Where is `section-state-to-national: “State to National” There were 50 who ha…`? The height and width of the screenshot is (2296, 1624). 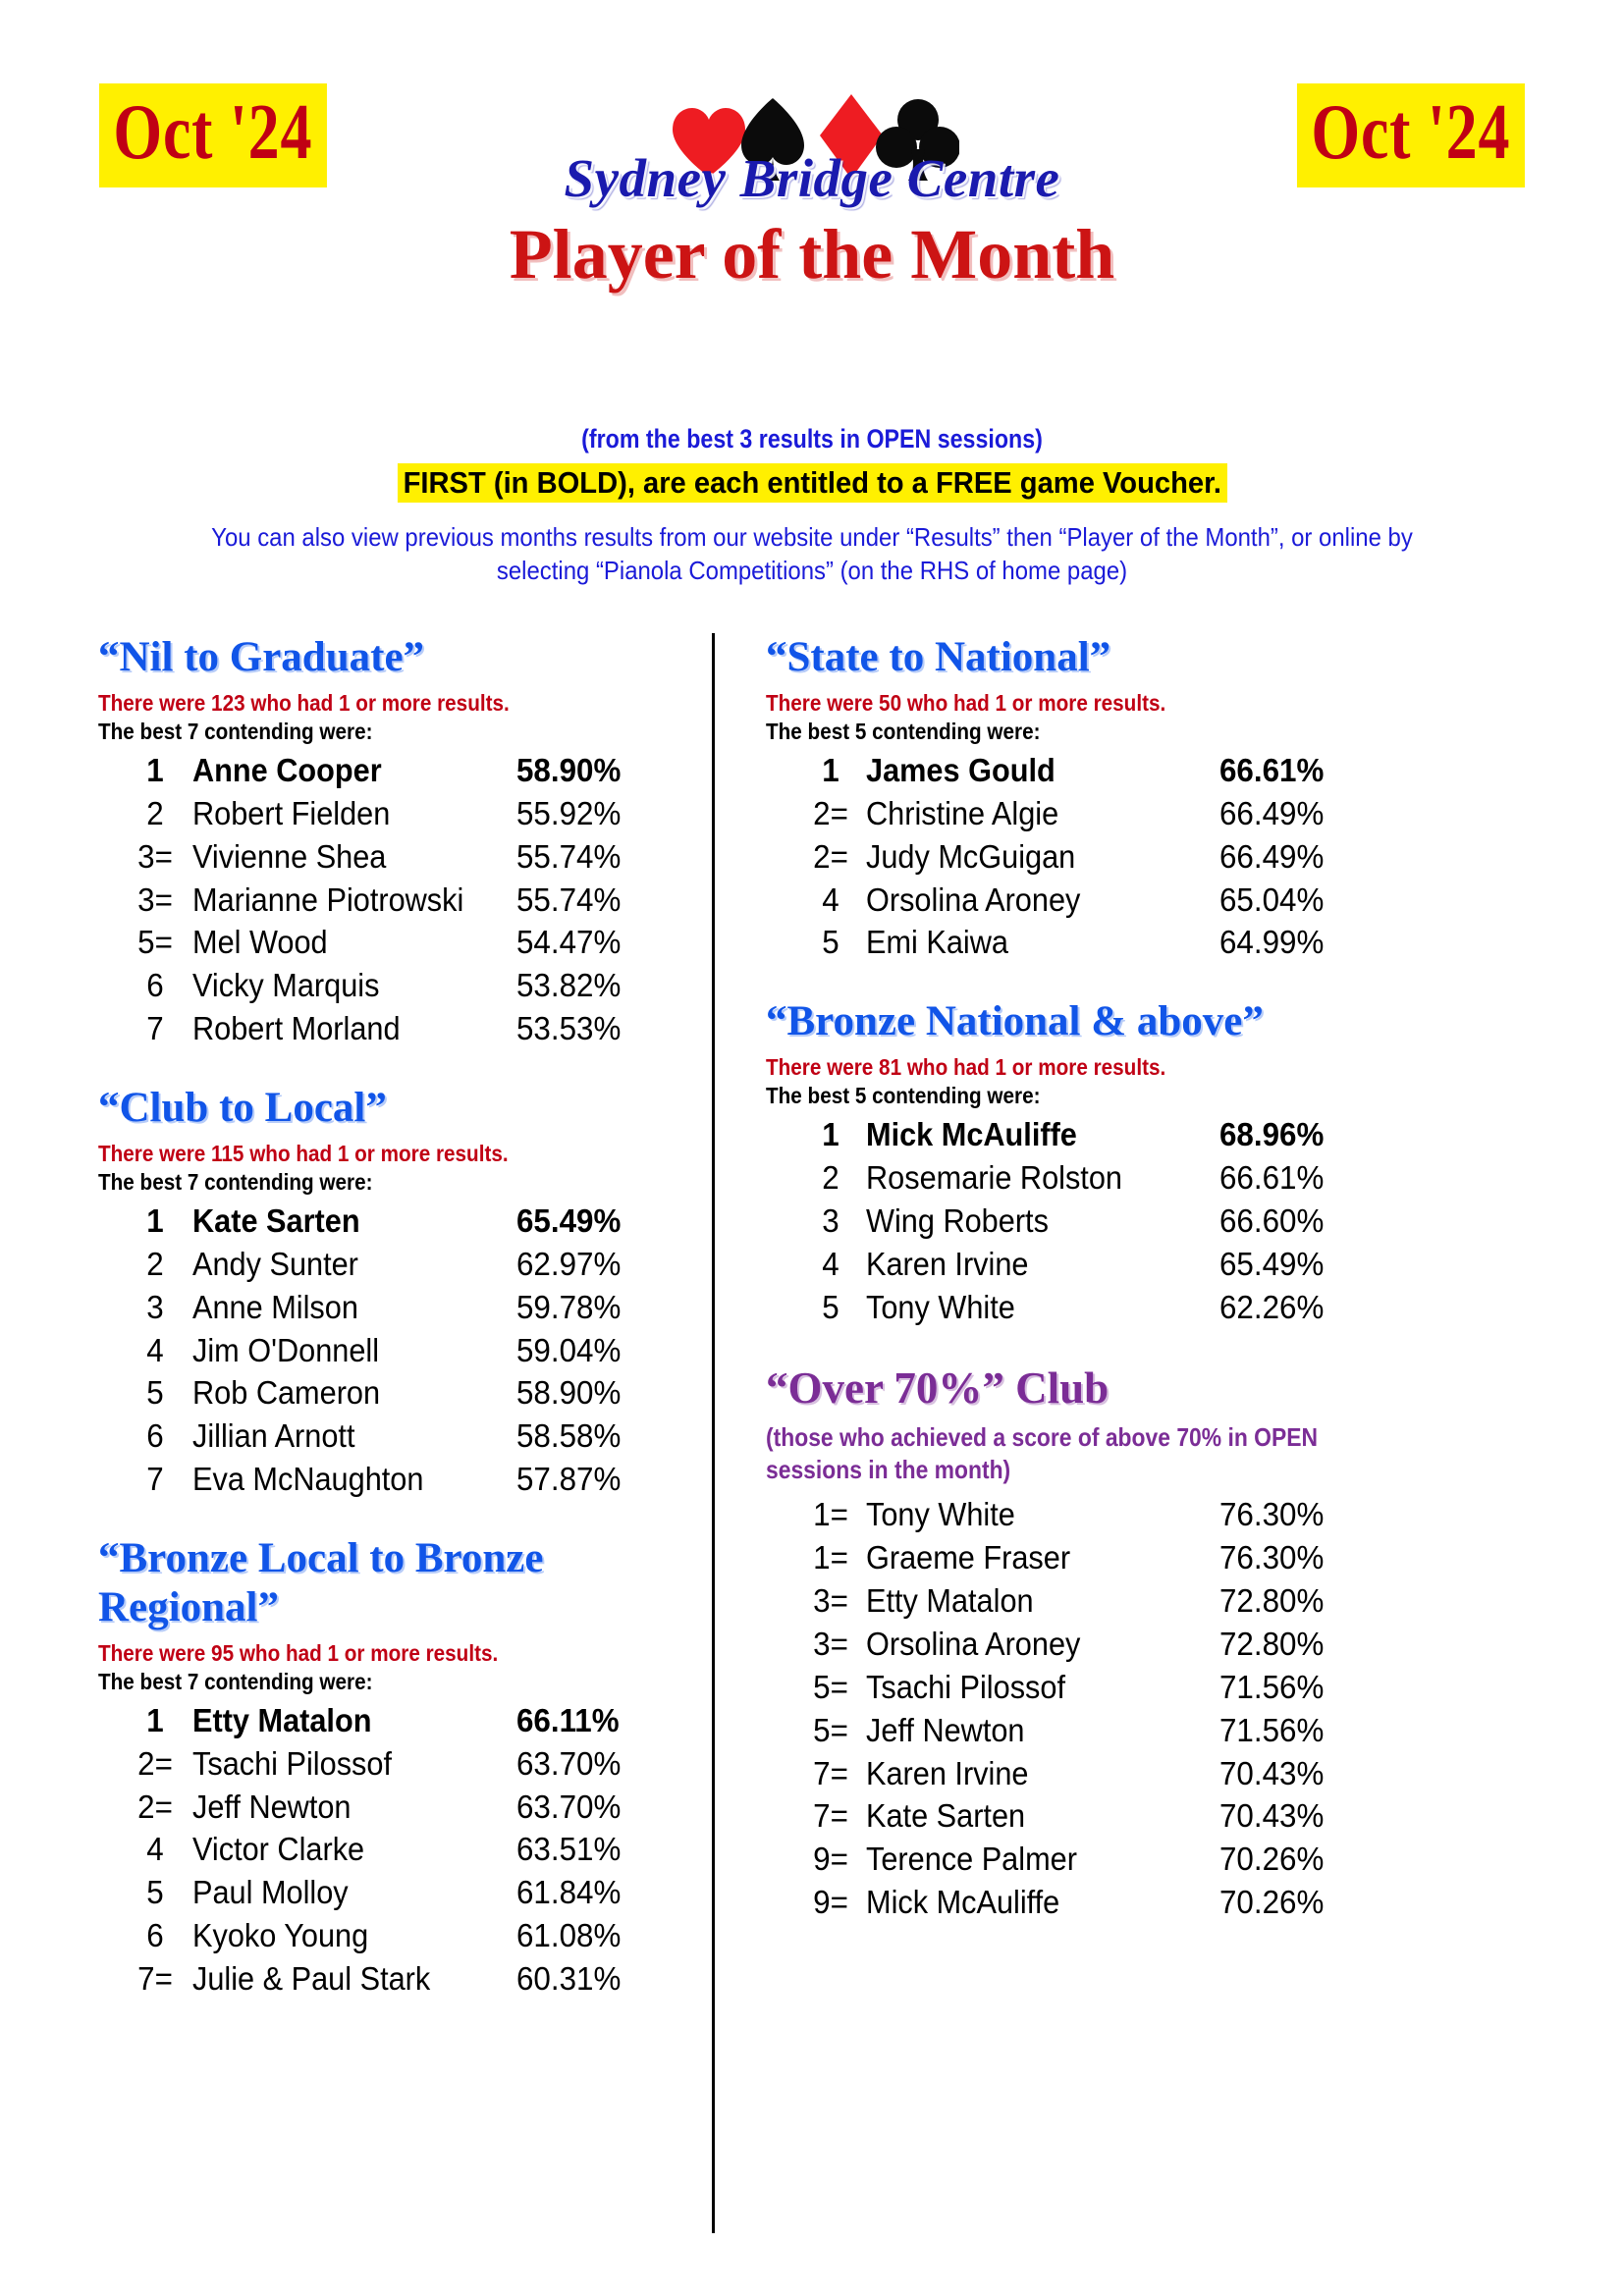 section-state-to-national: “State to National” There were 50 who ha… is located at coordinates (1143, 798).